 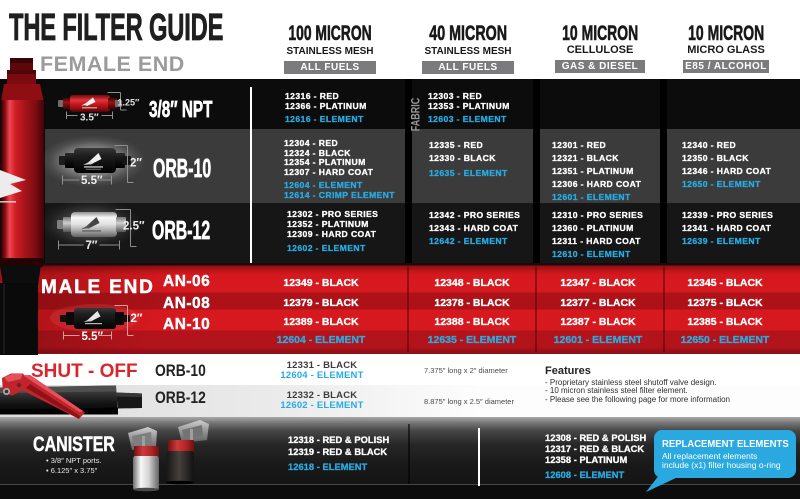 What do you see at coordinates (129, 103) in the screenshot?
I see `svg-text: 1.25″` at bounding box center [129, 103].